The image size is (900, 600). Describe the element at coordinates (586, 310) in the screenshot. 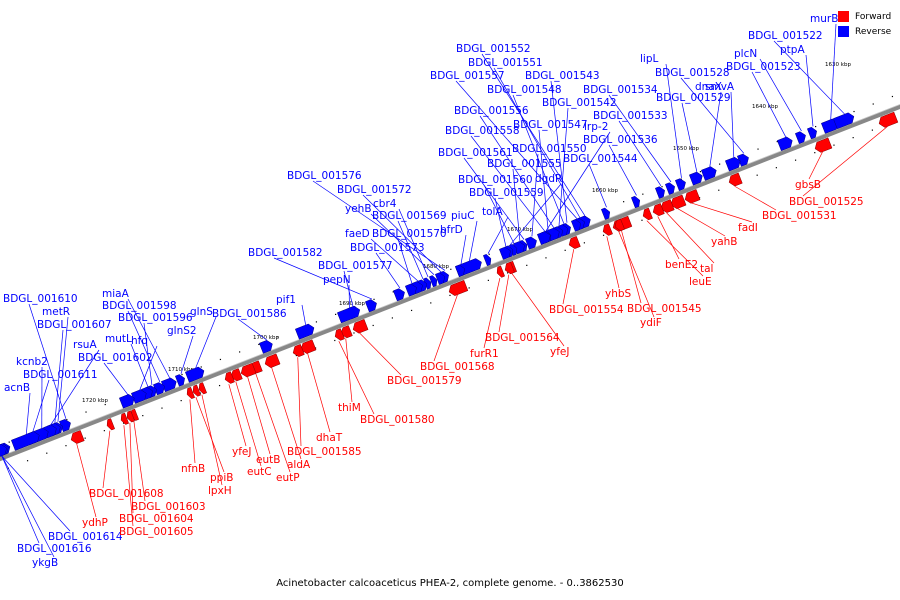

I see `forward-gene-label: BDGL_001554` at that location.